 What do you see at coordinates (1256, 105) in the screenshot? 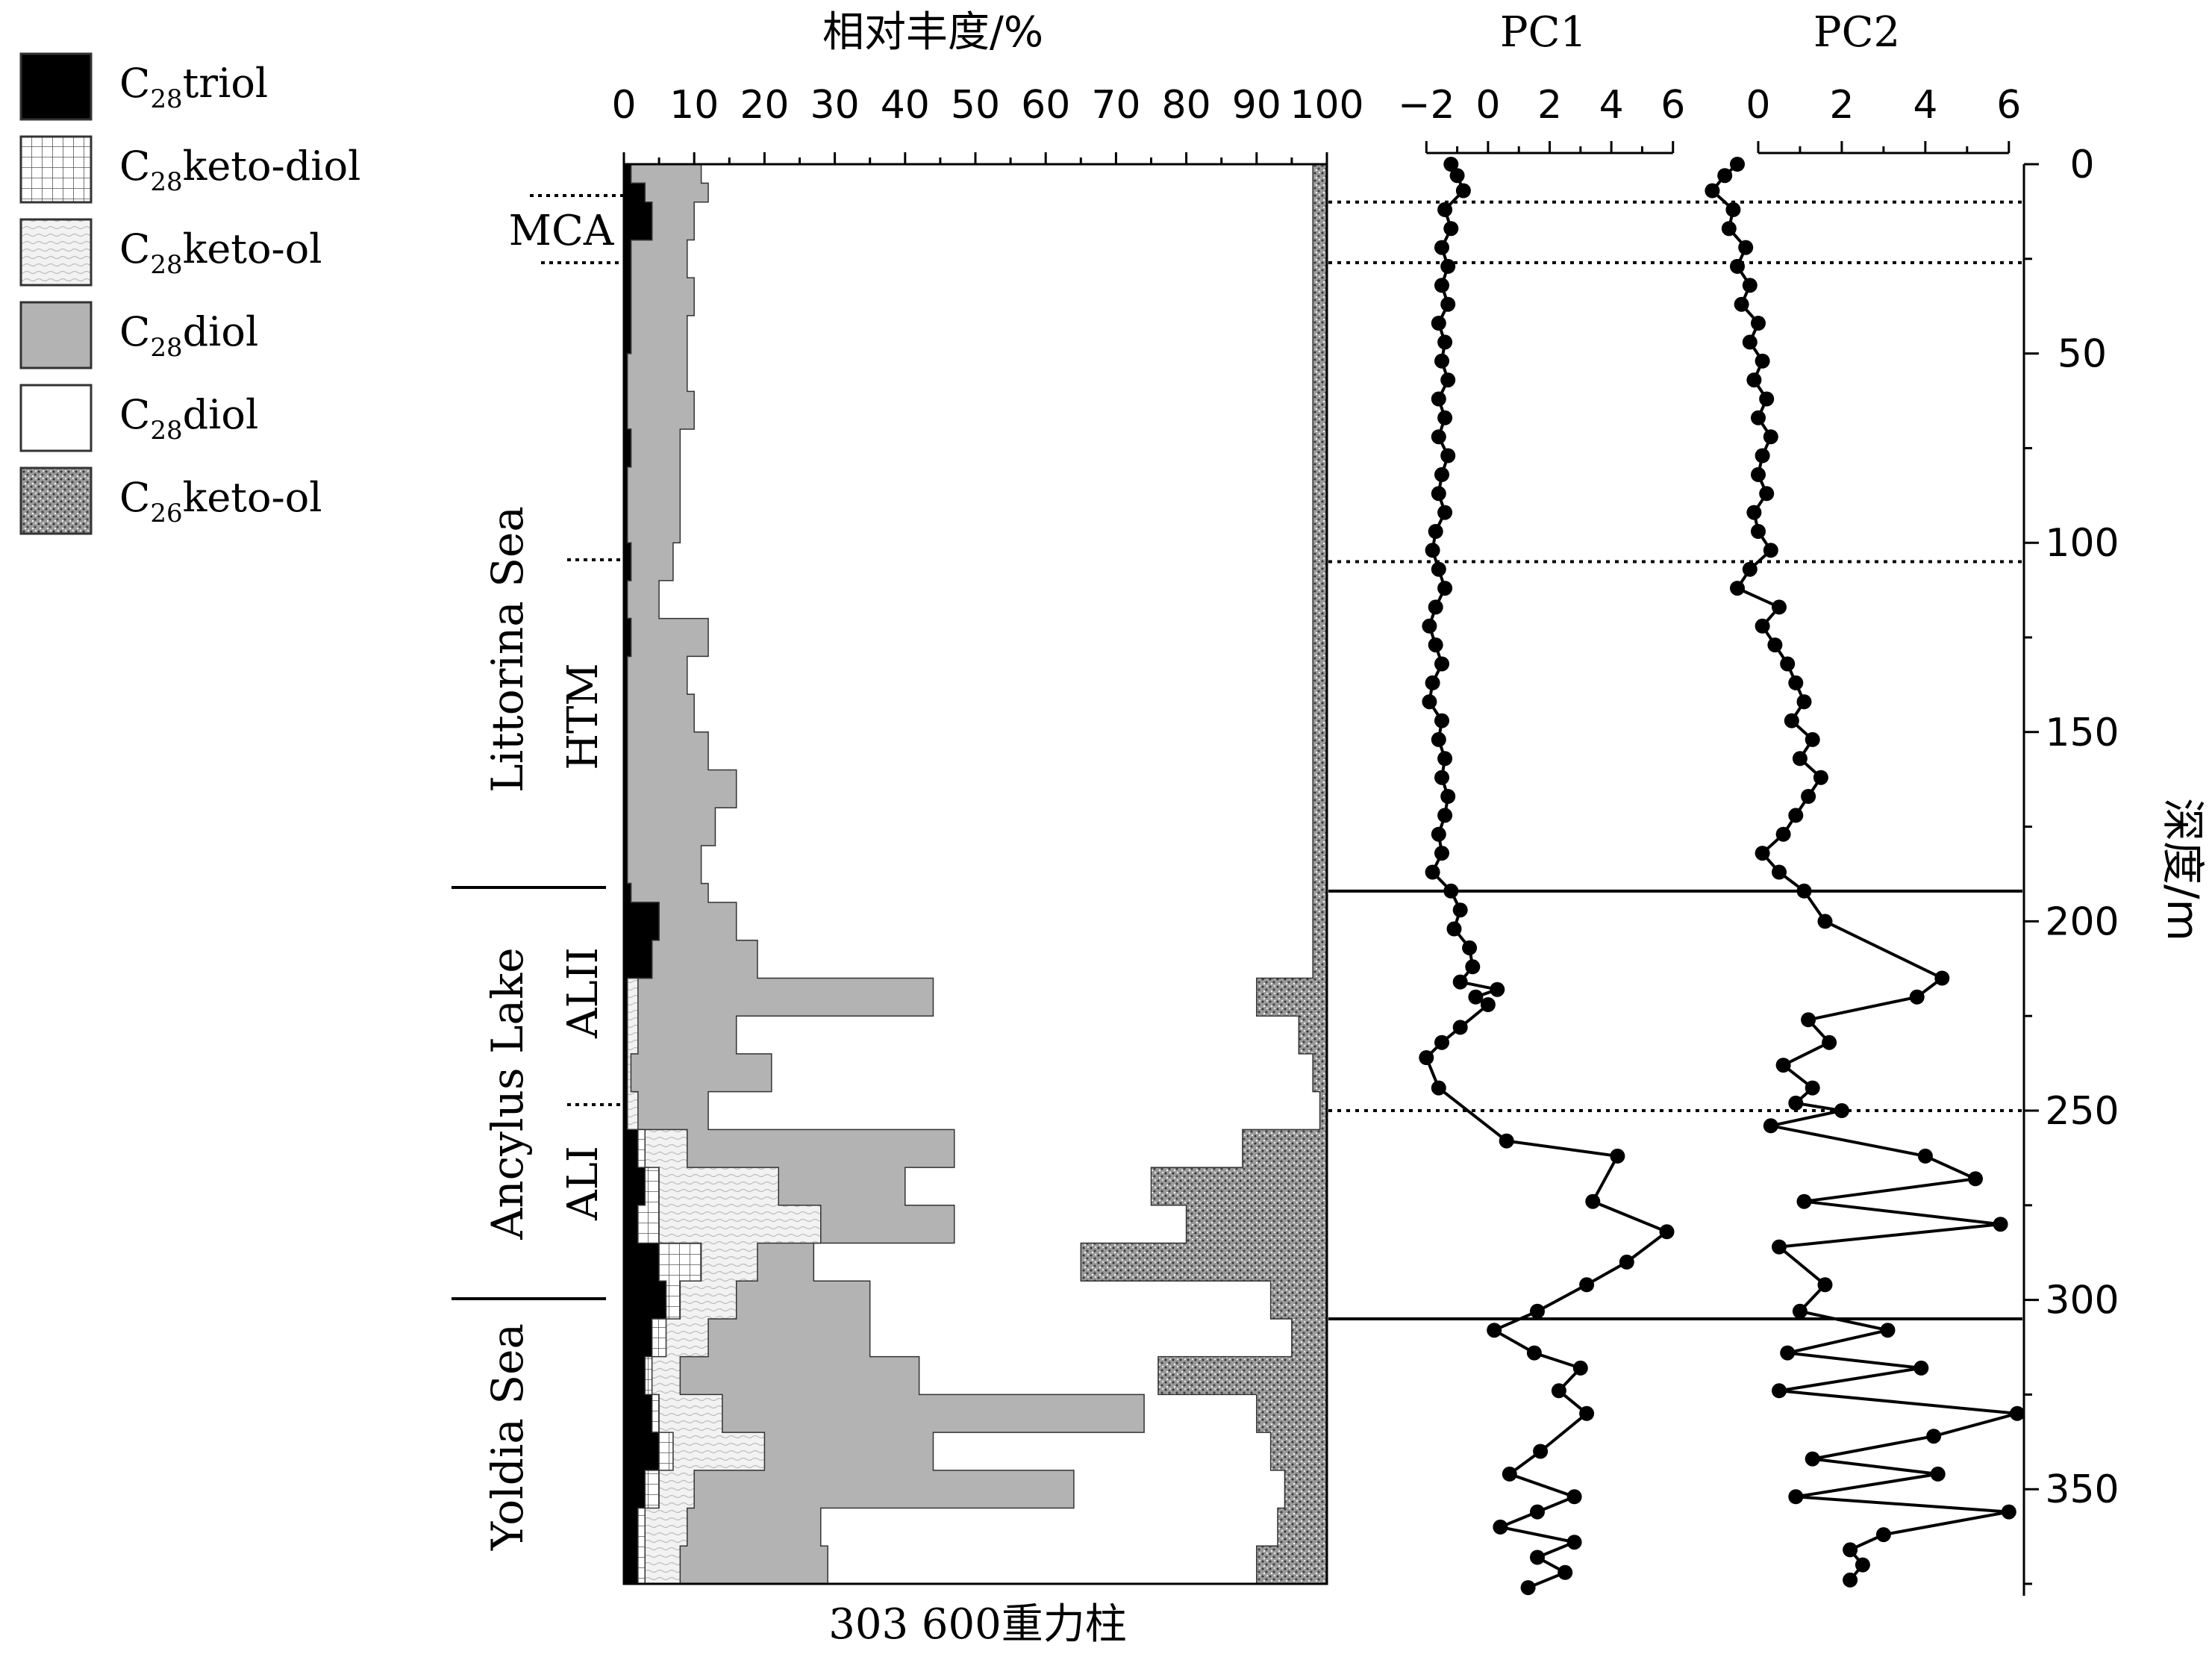
I see `abundance-tick-label: 90` at bounding box center [1256, 105].